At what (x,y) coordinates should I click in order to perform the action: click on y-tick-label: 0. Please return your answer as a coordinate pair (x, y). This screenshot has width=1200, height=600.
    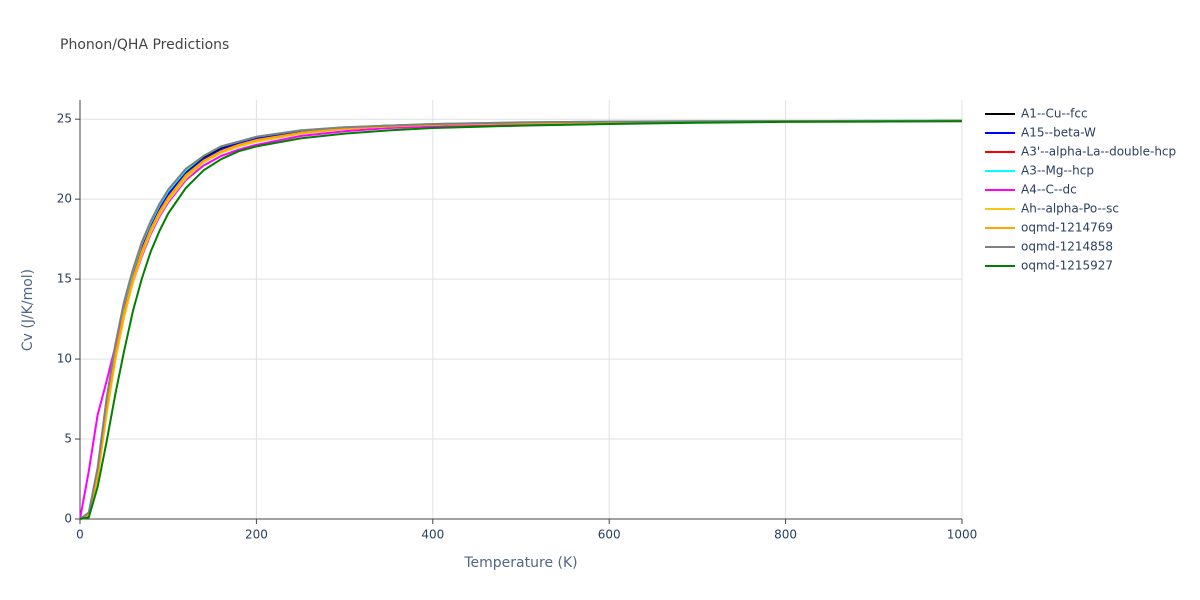
    Looking at the image, I should click on (68, 519).